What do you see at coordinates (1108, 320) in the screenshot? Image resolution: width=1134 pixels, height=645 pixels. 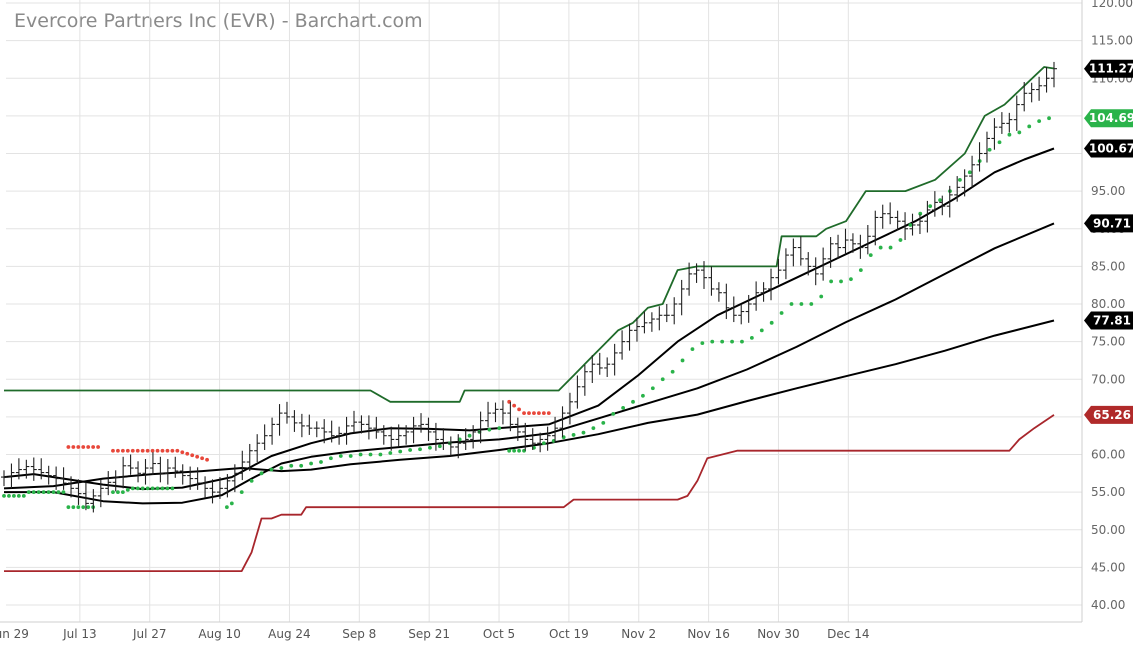 I see `price-tag: 77.81` at bounding box center [1108, 320].